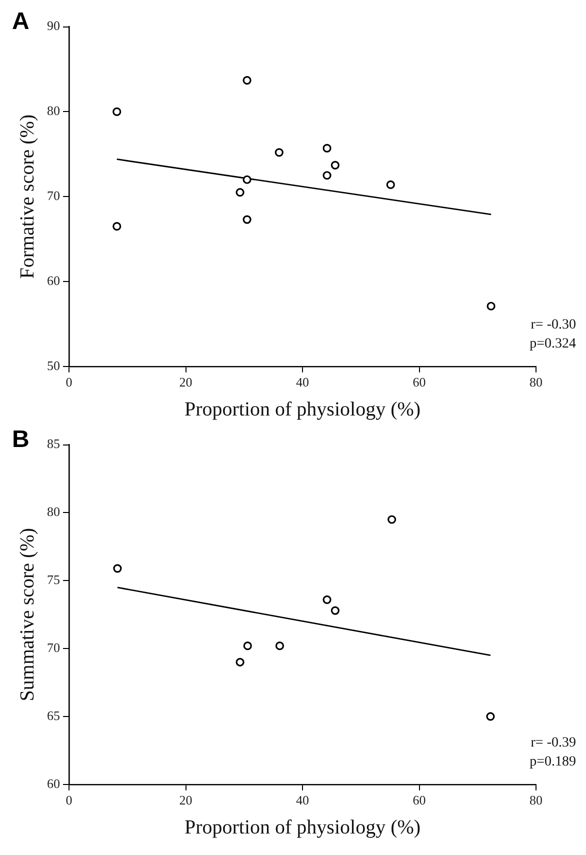 This screenshot has height=855, width=586. I want to click on y-tick-label: 90, so click(53, 26).